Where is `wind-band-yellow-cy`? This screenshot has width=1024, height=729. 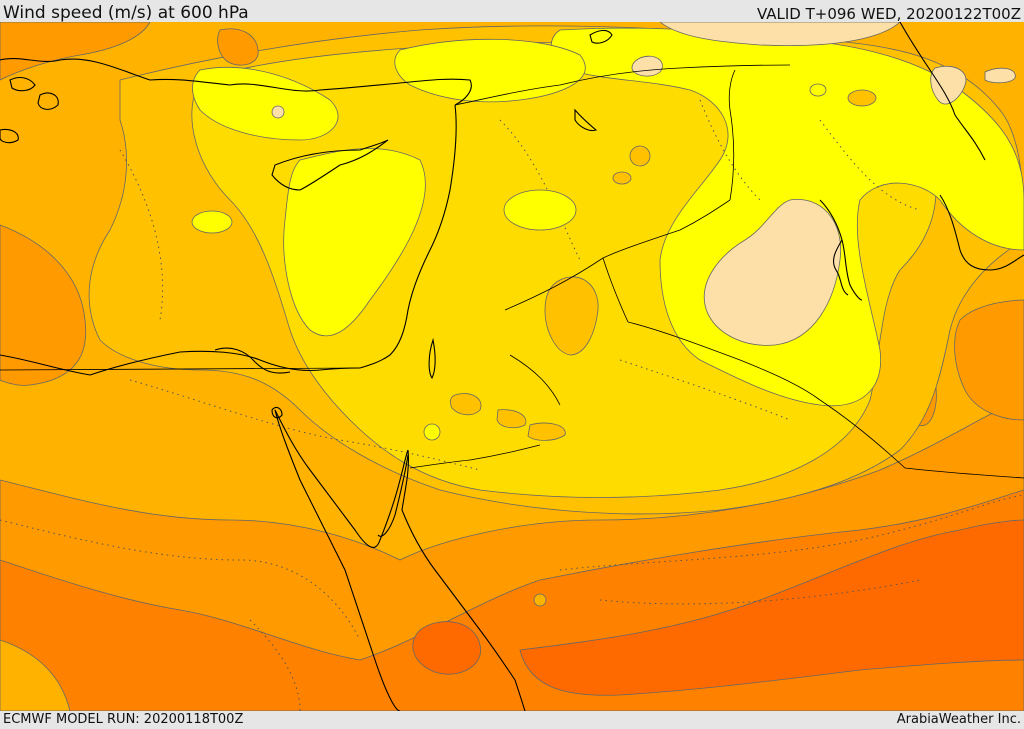 wind-band-yellow-cy is located at coordinates (265, 103).